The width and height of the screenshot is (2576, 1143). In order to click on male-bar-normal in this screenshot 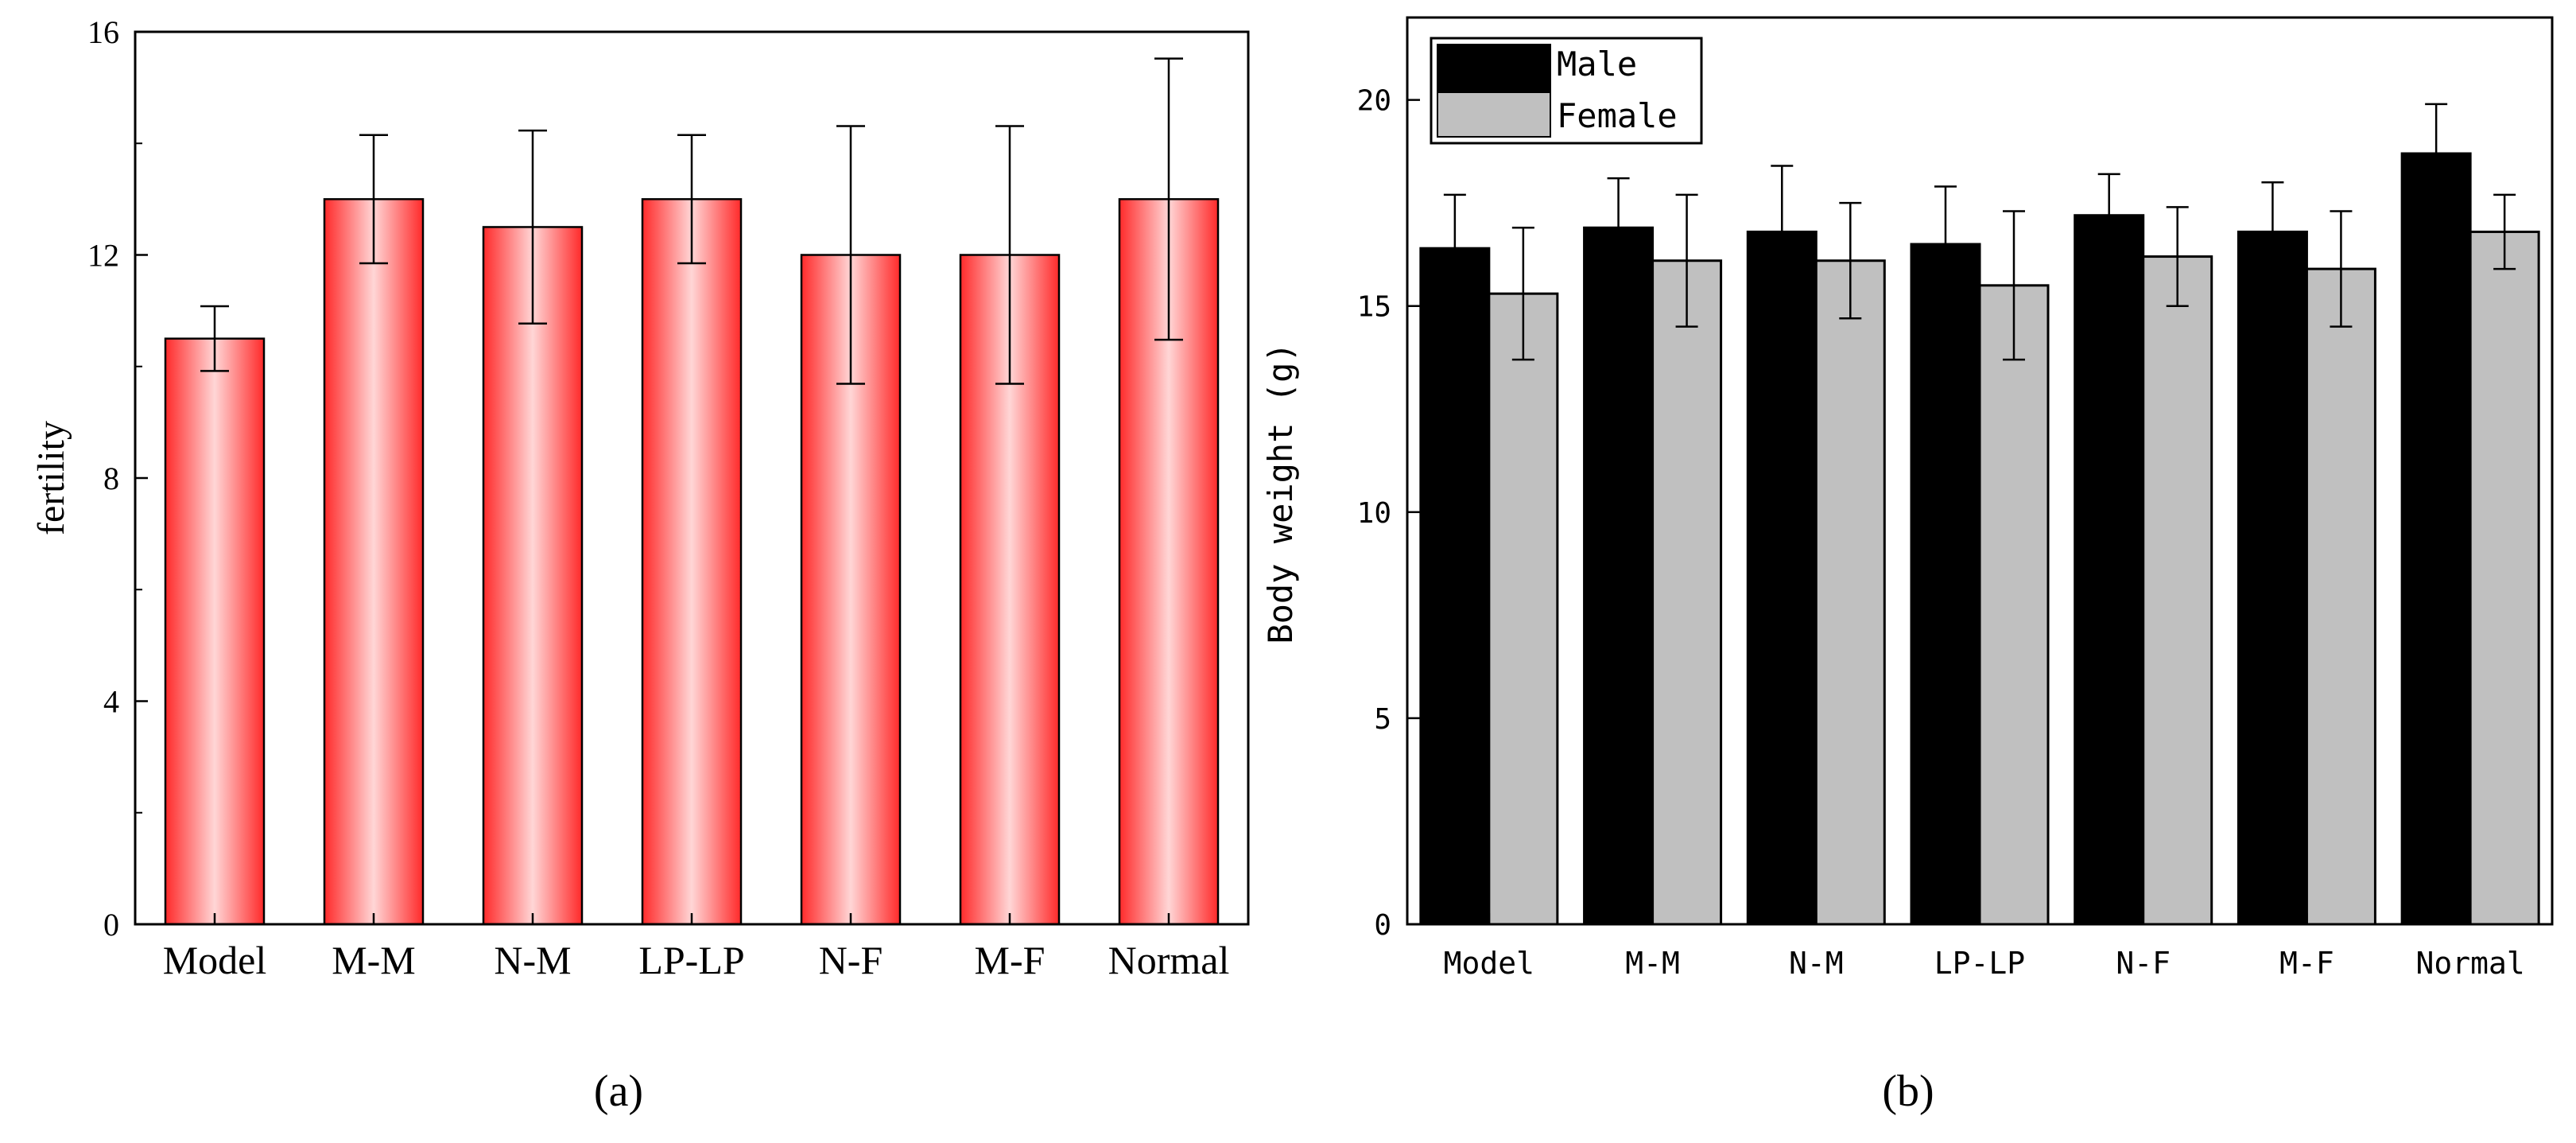, I will do `click(2436, 539)`.